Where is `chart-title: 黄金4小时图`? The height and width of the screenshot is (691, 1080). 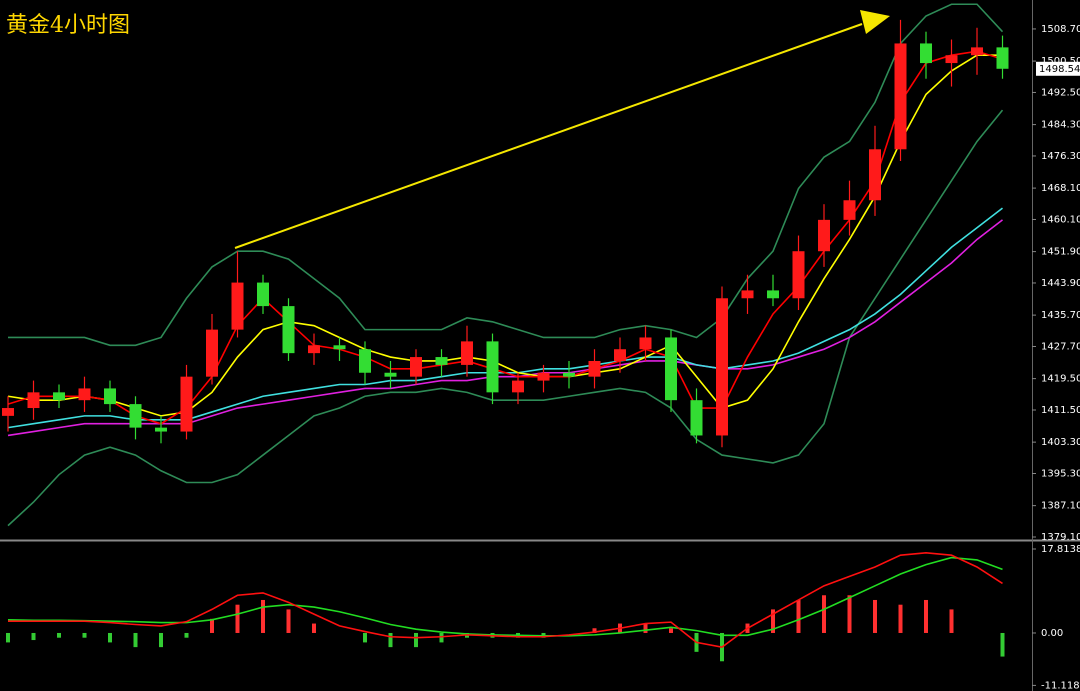
chart-title: 黄金4小时图 is located at coordinates (68, 25).